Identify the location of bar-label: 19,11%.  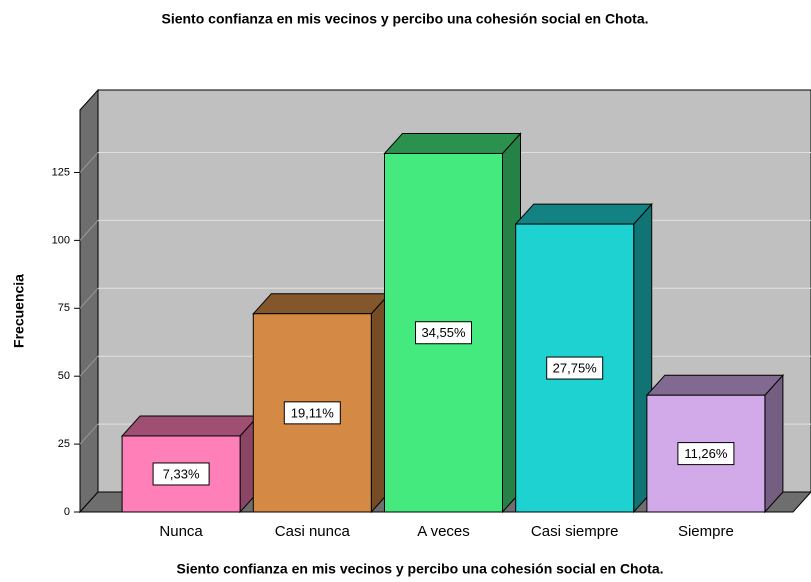
(313, 412).